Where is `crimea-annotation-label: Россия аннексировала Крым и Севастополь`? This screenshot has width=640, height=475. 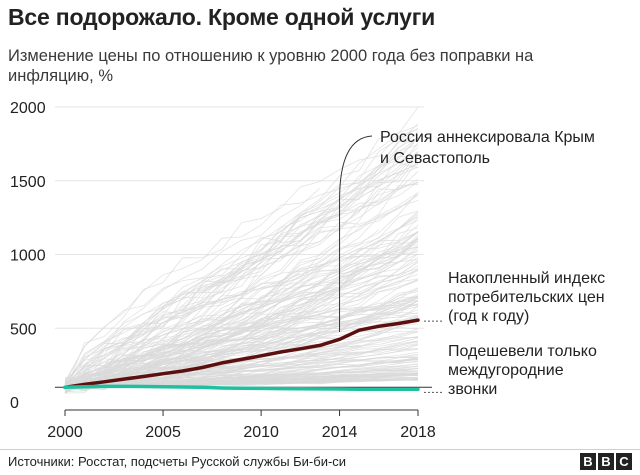
crimea-annotation-label: Россия аннексировала Крым и Севастополь is located at coordinates (487, 148).